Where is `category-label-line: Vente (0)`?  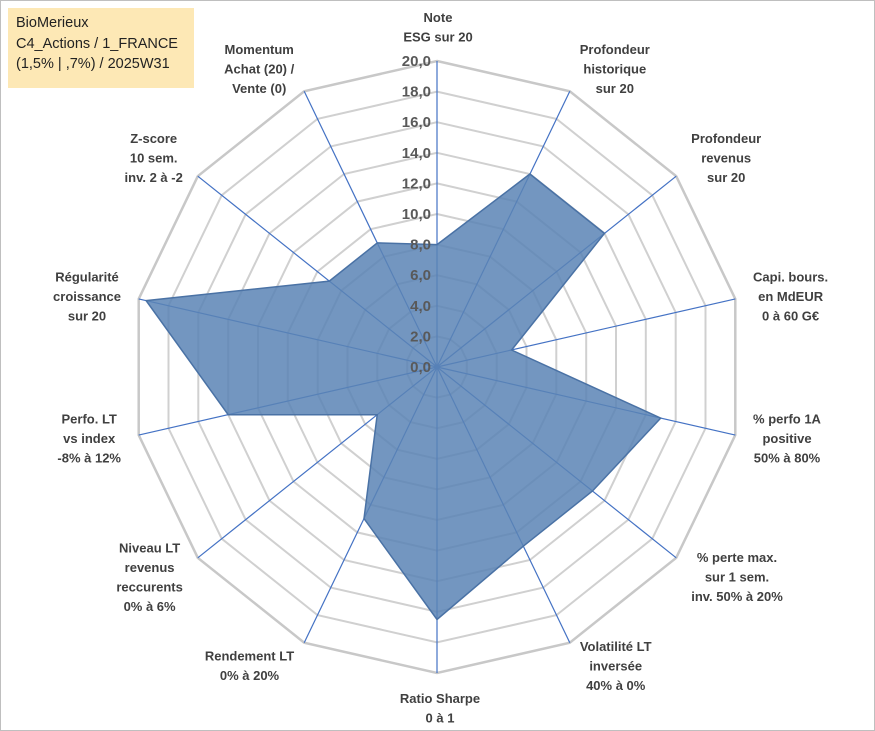
category-label-line: Vente (0) is located at coordinates (259, 88).